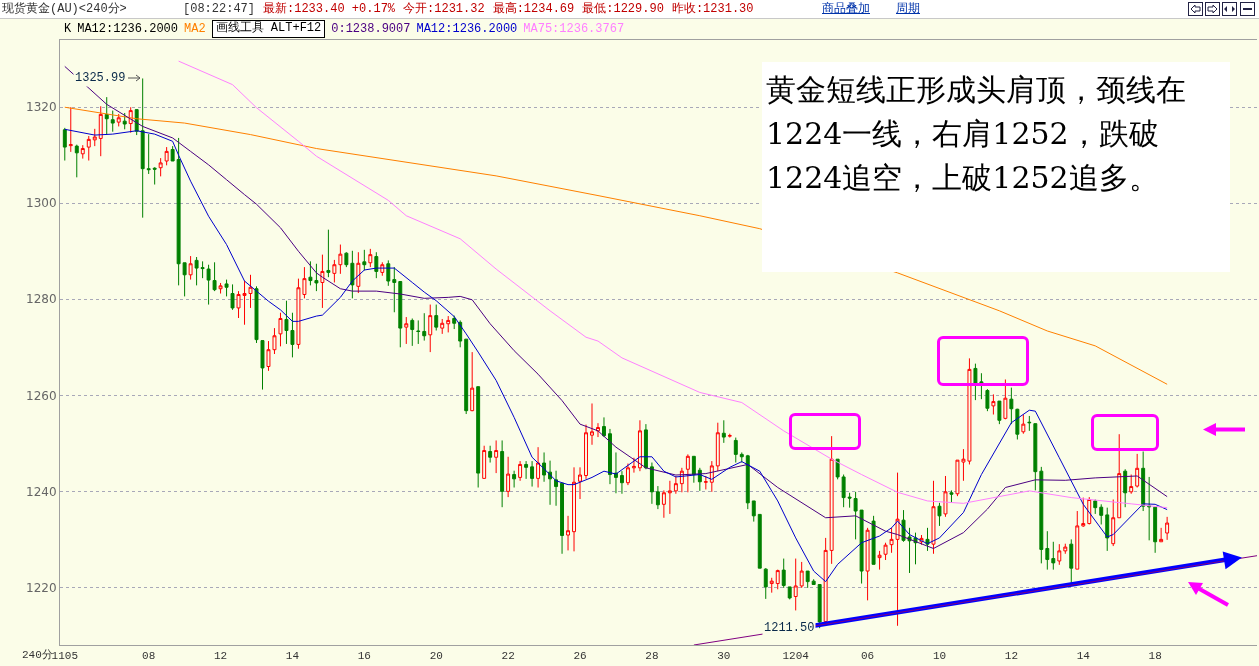 This screenshot has height=666, width=1259. What do you see at coordinates (64, 9) in the screenshot?
I see `chart-title: 现货黄金(AU)<240分>` at bounding box center [64, 9].